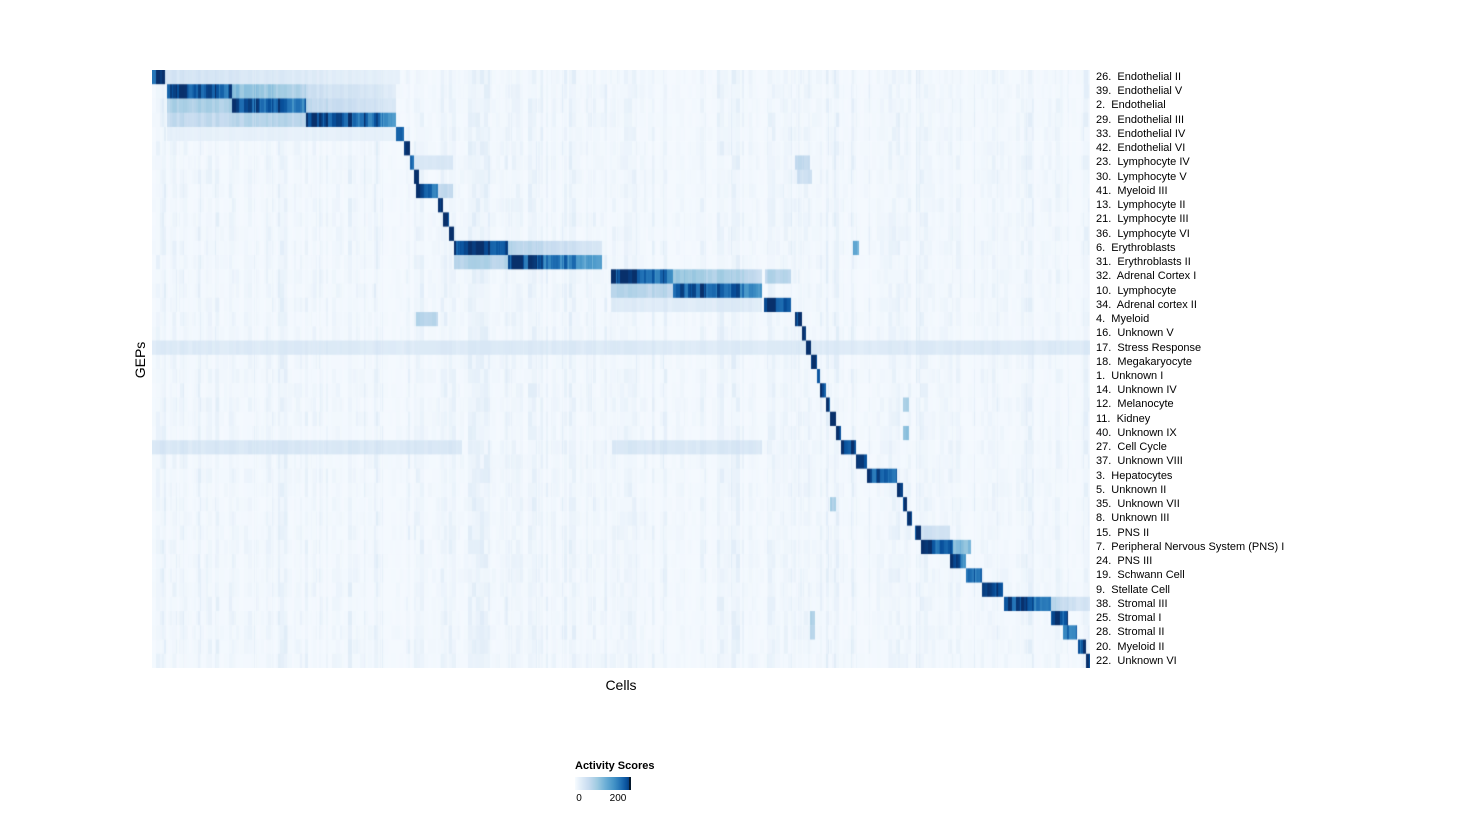  What do you see at coordinates (1130, 632) in the screenshot?
I see `row-label: 28. Stromal II` at bounding box center [1130, 632].